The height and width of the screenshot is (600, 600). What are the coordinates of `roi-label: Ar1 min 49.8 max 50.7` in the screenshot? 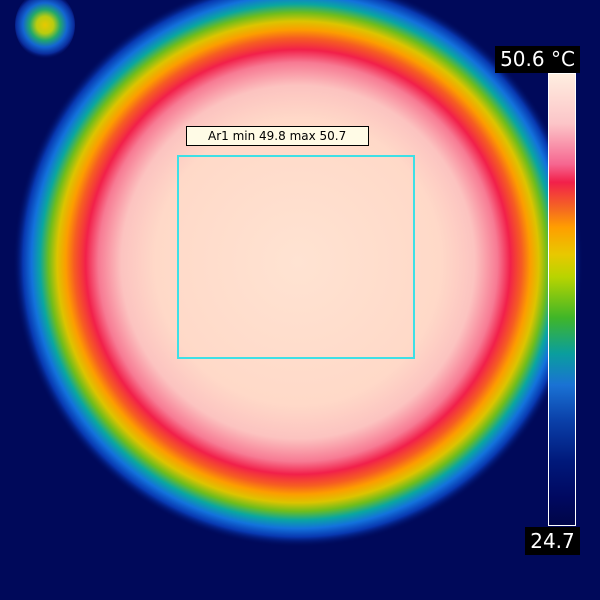 It's located at (277, 136).